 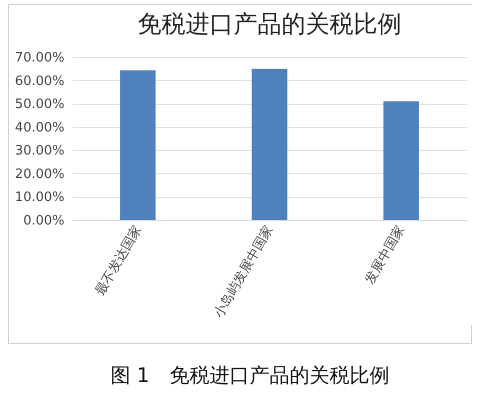 What do you see at coordinates (43, 221) in the screenshot?
I see `y-tick-label: 0.00%` at bounding box center [43, 221].